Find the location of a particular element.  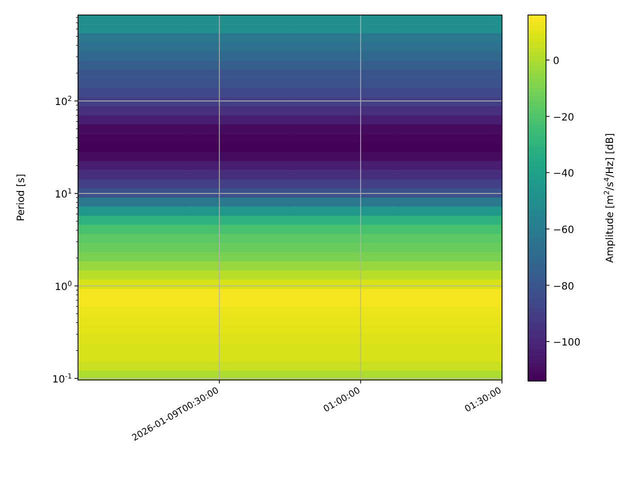

color-bar-label: −60 is located at coordinates (563, 230).